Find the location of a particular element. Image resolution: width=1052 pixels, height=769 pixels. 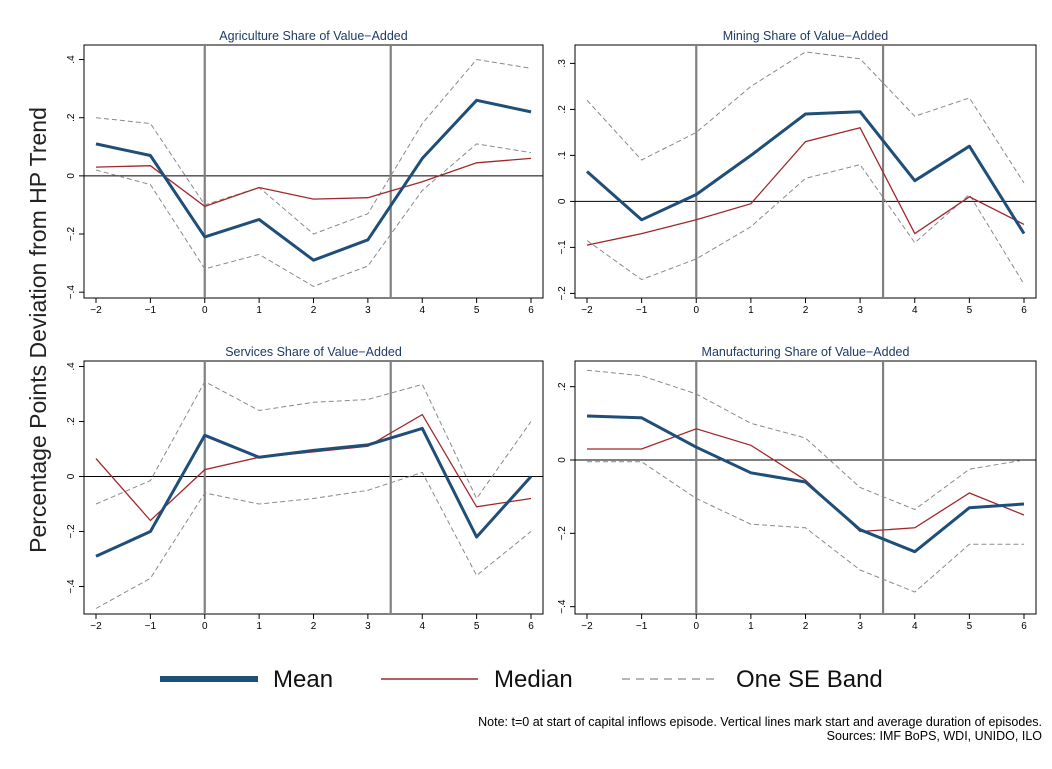

sources-text: Sources: IMF BoPS, WDI, UNIDO, ILO is located at coordinates (934, 736).